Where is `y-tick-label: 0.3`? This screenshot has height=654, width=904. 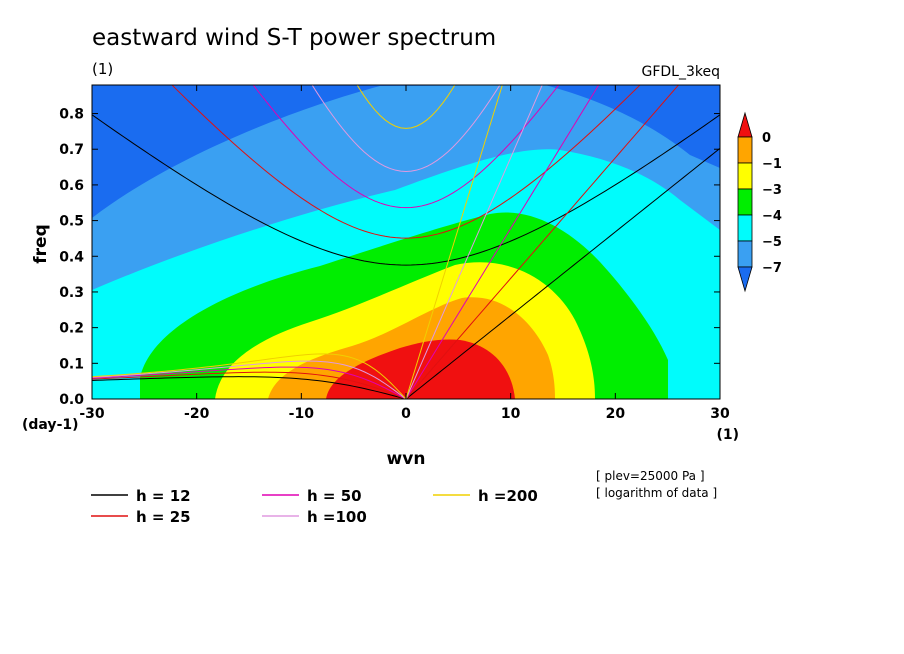
y-tick-label: 0.3 is located at coordinates (71, 293).